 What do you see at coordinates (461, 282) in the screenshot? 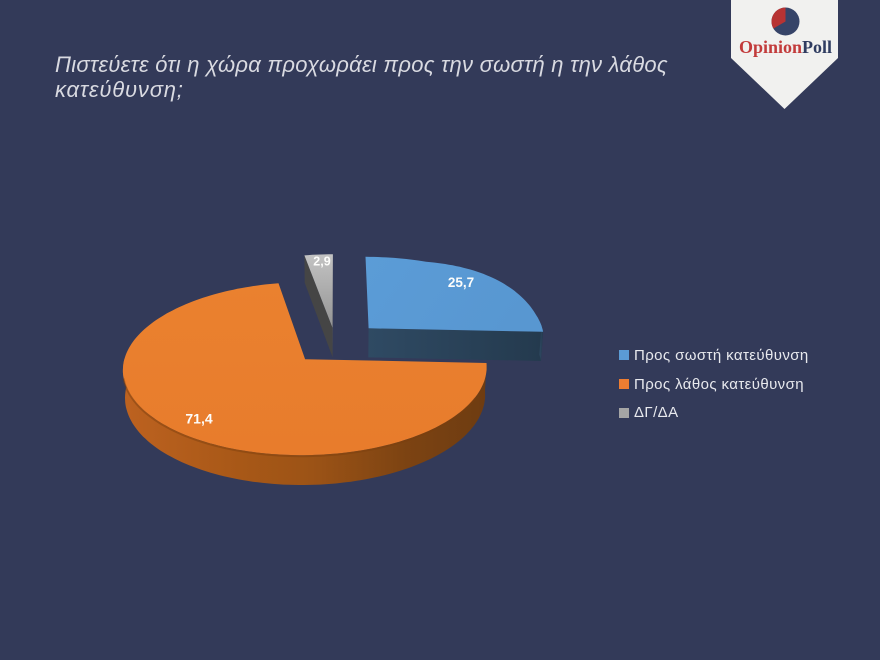
I see `svg-text: 25,7` at bounding box center [461, 282].